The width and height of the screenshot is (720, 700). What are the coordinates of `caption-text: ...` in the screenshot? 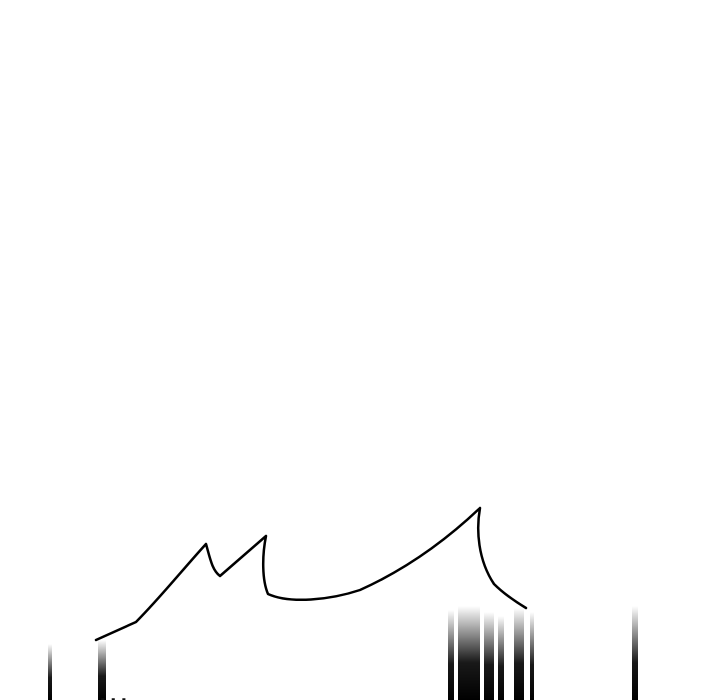 It's located at (114, 687).